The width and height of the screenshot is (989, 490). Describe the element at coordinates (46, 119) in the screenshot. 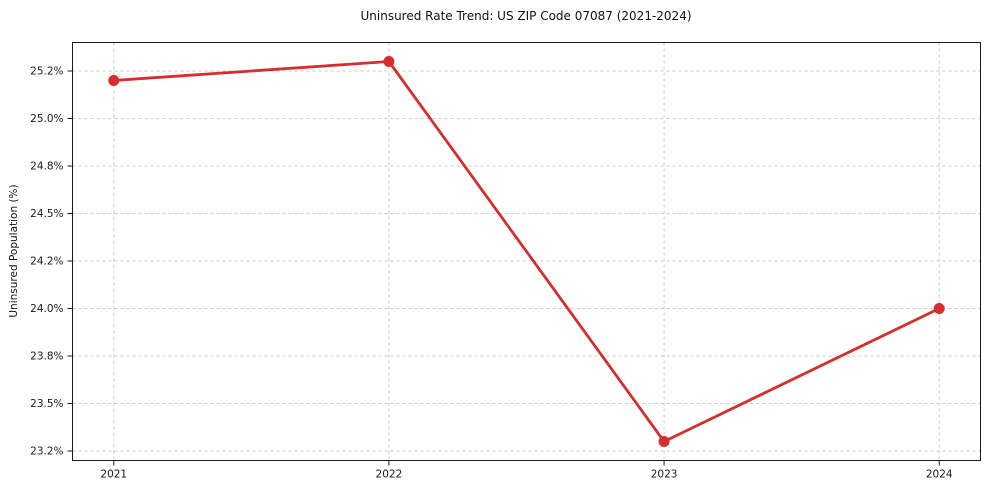

I see `y-tick-label: 25.0%` at that location.